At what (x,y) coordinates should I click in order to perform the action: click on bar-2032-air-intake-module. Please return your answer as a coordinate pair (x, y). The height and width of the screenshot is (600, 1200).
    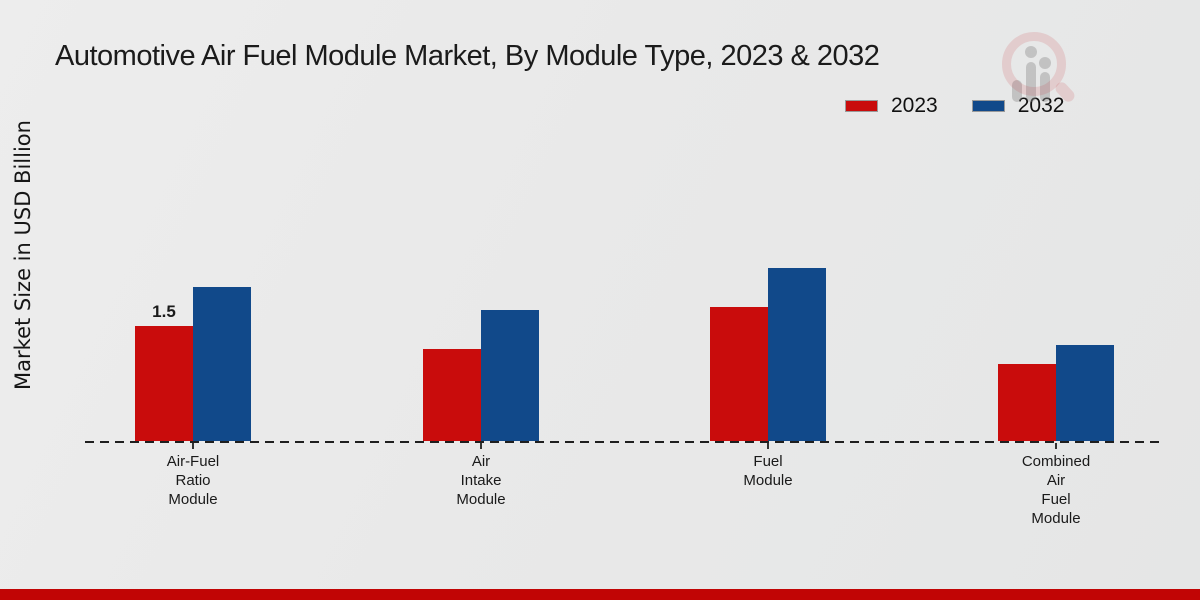
    Looking at the image, I should click on (510, 375).